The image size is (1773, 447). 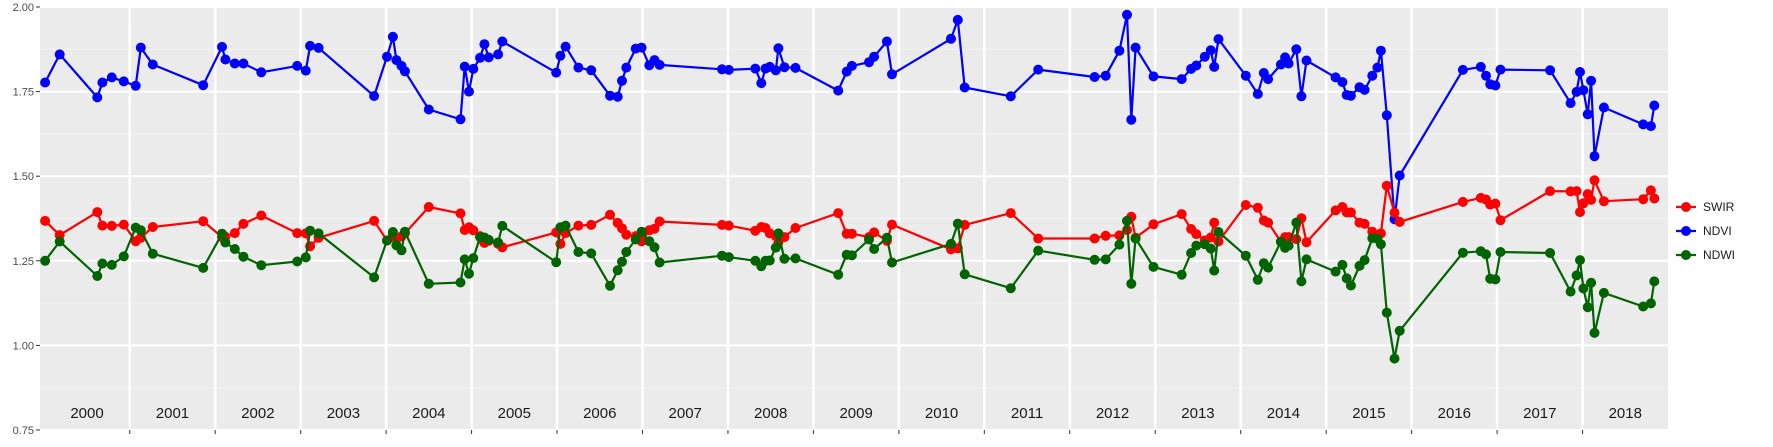 I want to click on y-tick-label: 0.75, so click(x=23, y=431).